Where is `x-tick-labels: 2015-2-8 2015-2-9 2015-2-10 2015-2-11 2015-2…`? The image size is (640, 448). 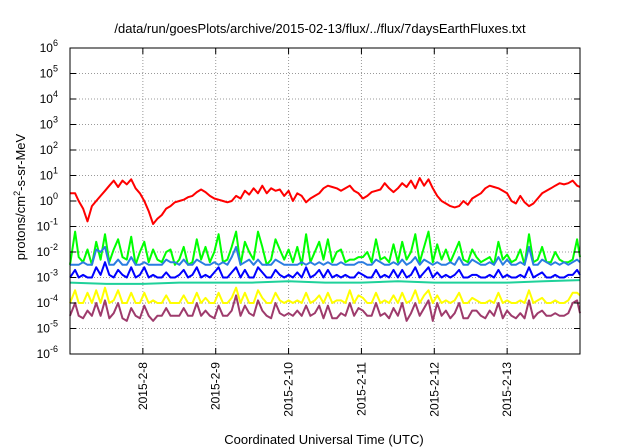
x-tick-labels: 2015-2-8 2015-2-9 2015-2-10 2015-2-11 2015-2… is located at coordinates (325, 389).